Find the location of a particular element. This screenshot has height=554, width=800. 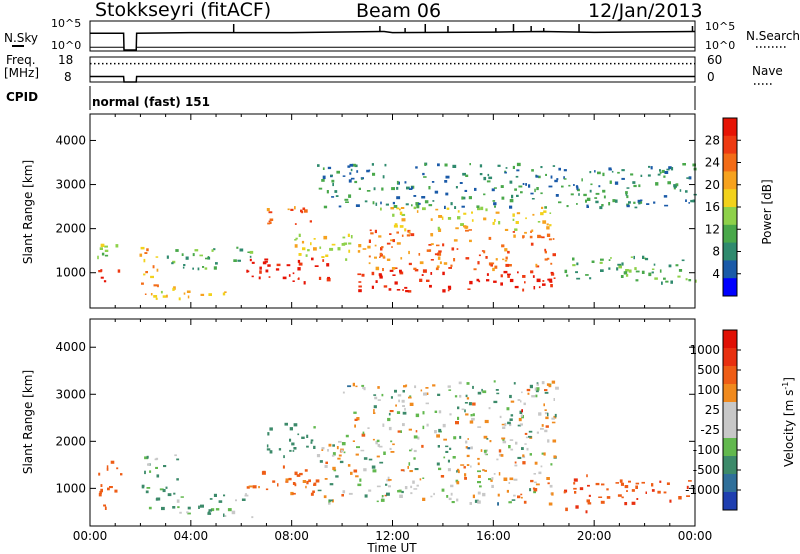

power-colorbar-swatch is located at coordinates (730, 162).